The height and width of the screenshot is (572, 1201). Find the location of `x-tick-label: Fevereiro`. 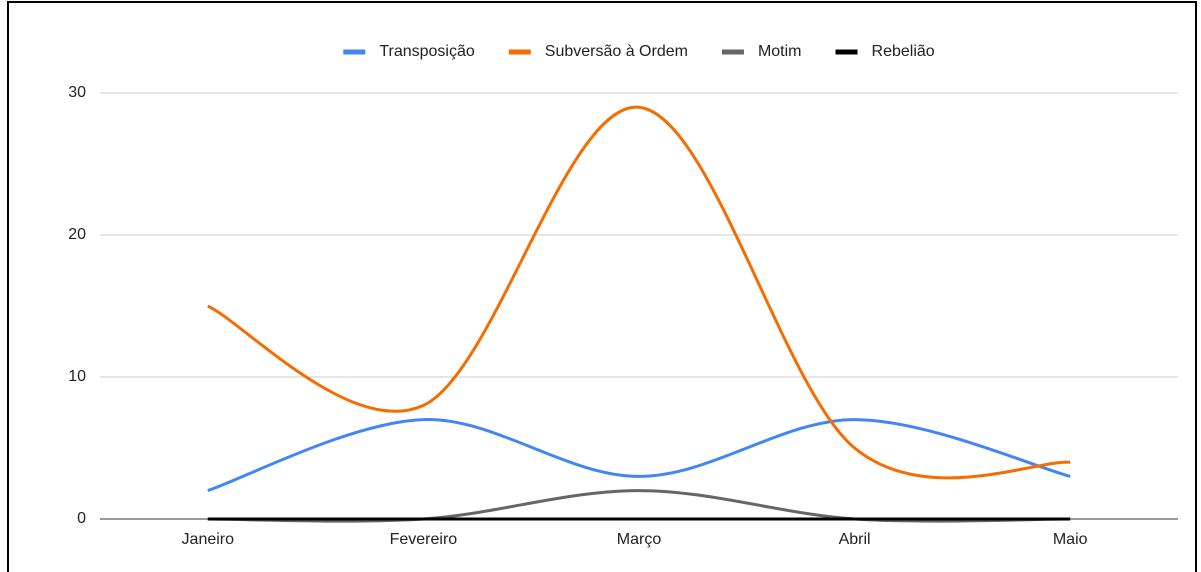

x-tick-label: Fevereiro is located at coordinates (424, 539).